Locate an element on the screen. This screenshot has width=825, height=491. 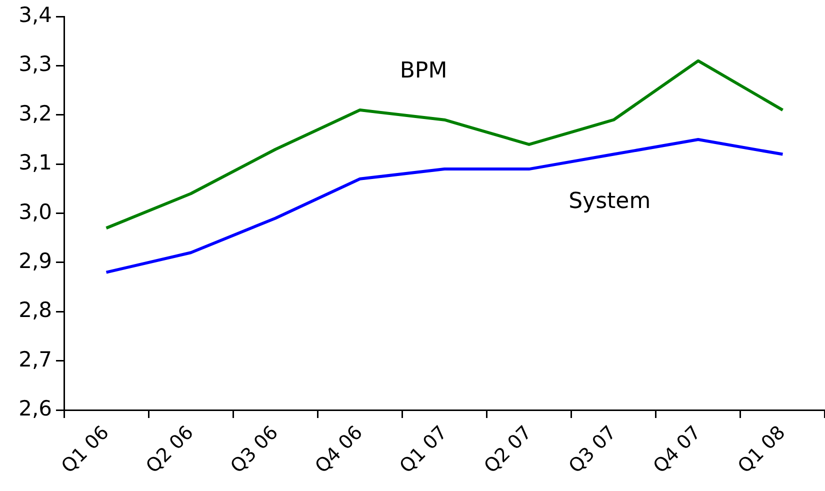
x-tick-label: Q1 07 is located at coordinates (423, 450).